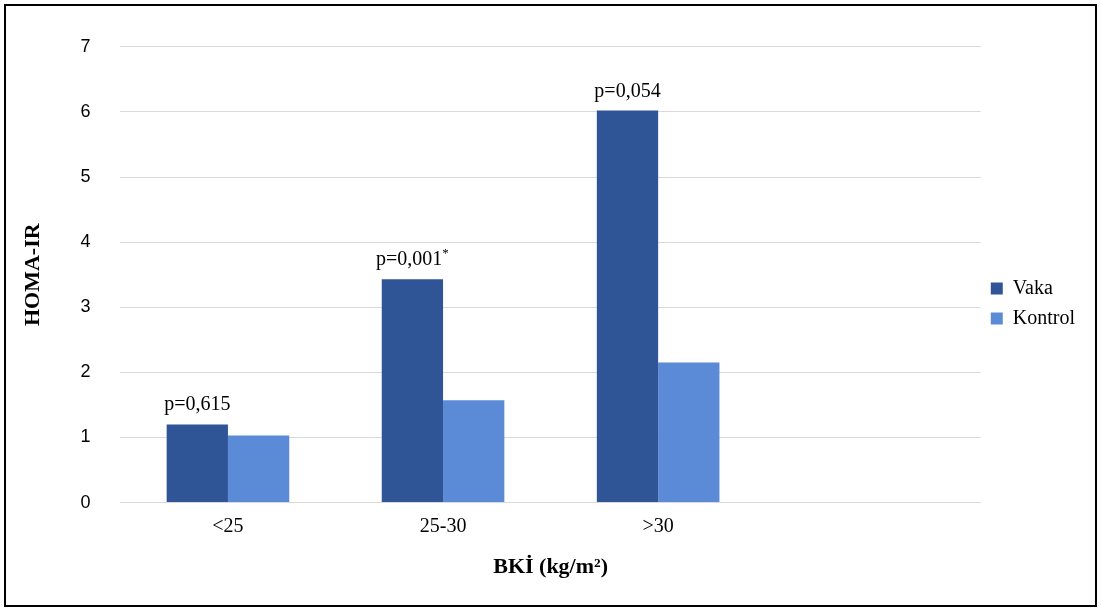  Describe the element at coordinates (197, 404) in the screenshot. I see `annotation: p=0,615` at that location.